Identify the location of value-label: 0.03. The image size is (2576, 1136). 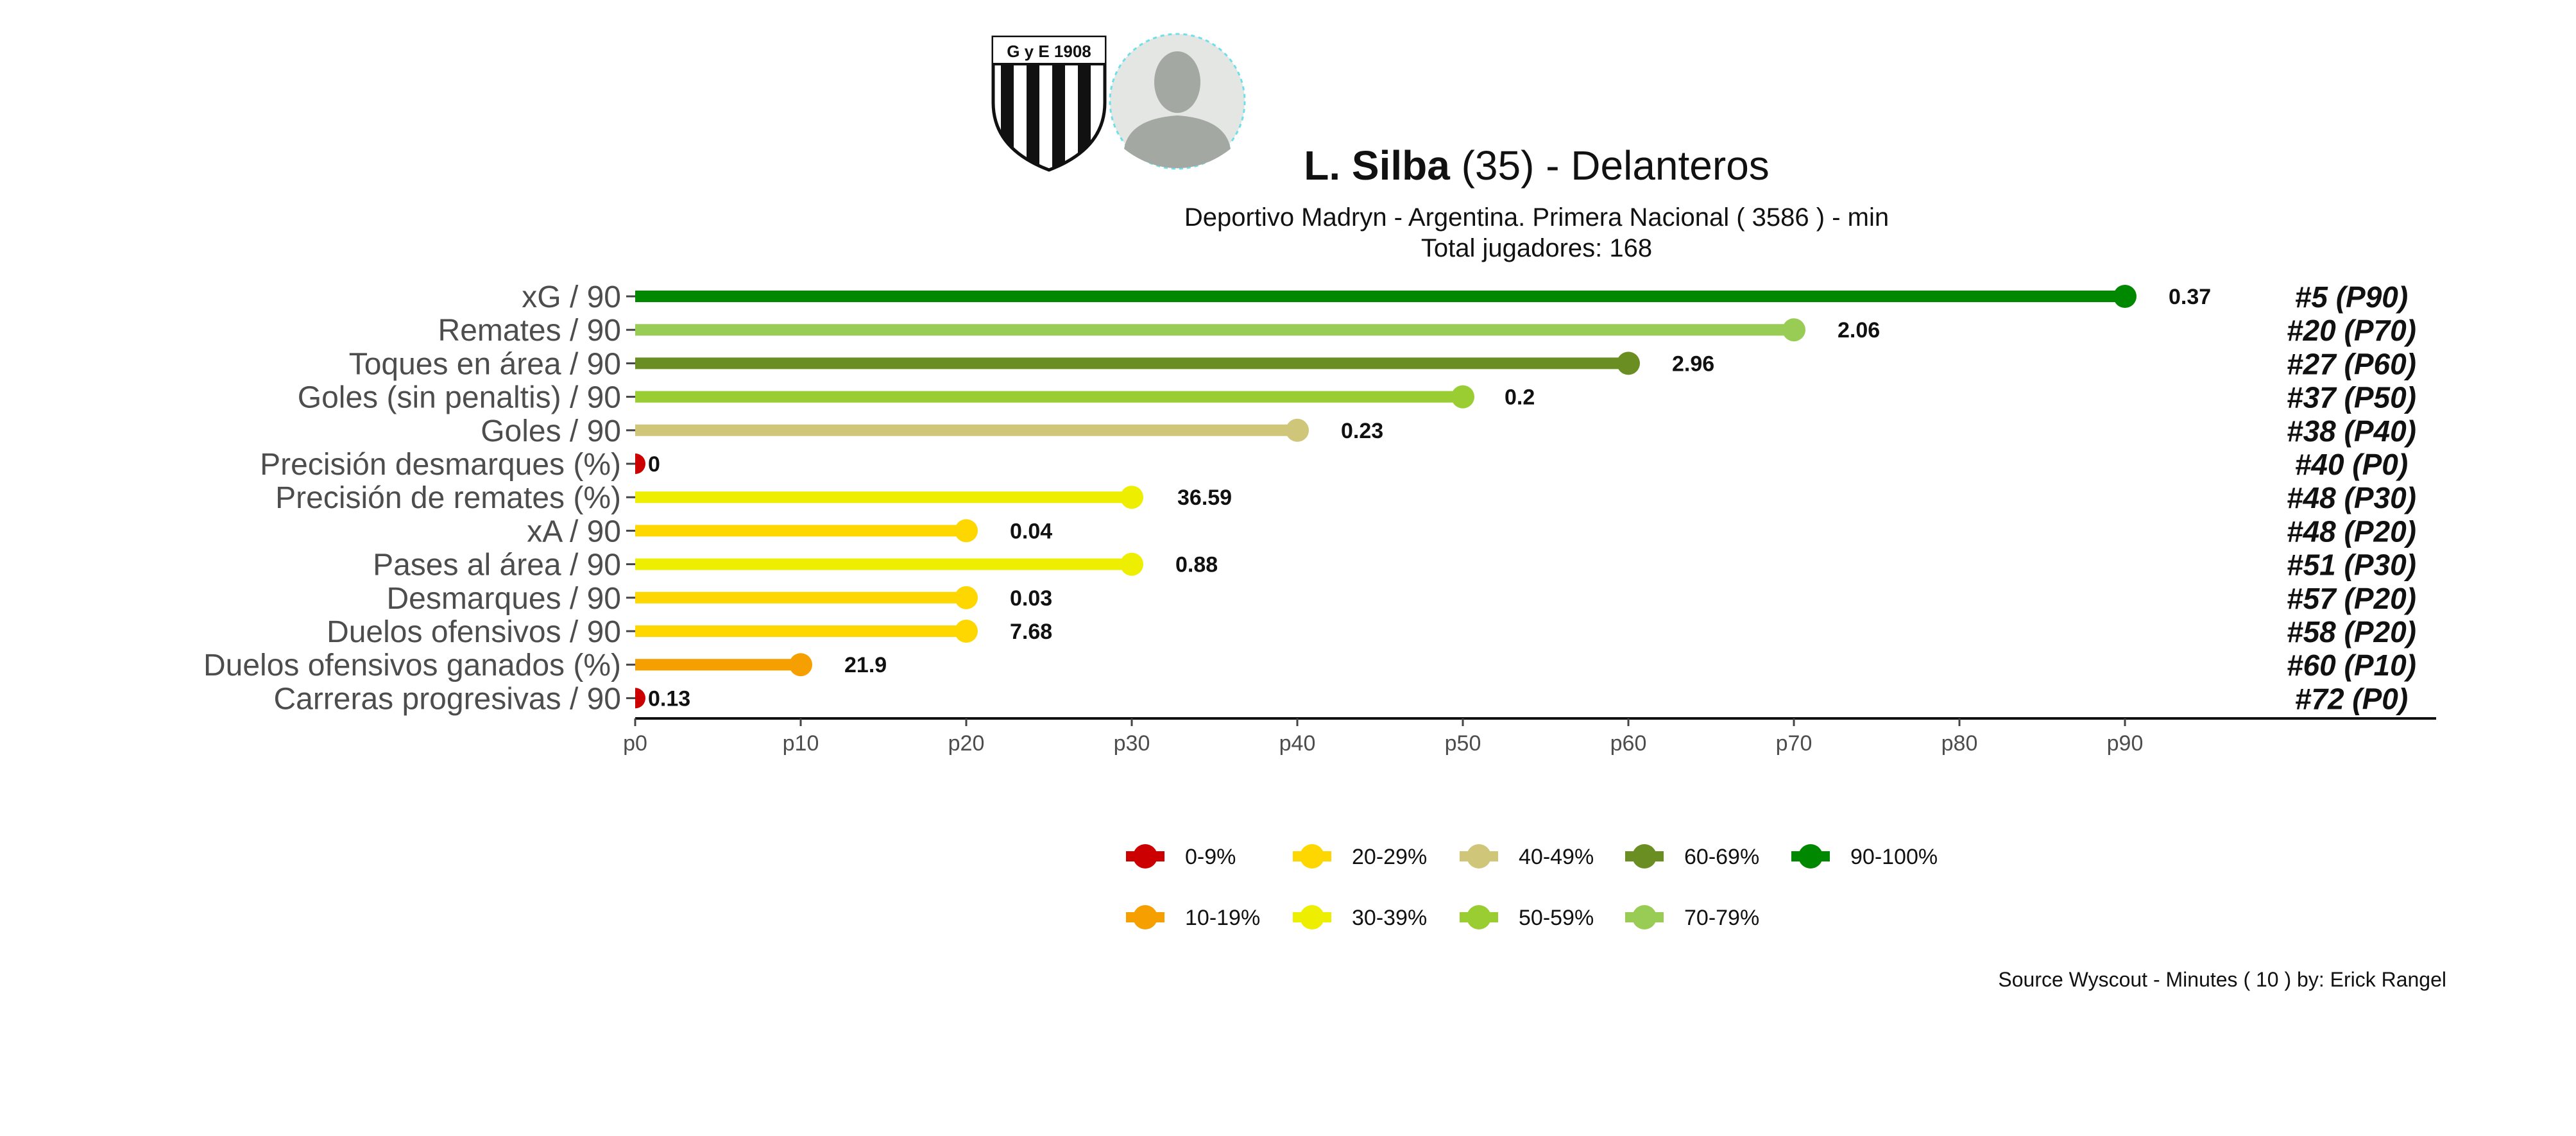
(1031, 598).